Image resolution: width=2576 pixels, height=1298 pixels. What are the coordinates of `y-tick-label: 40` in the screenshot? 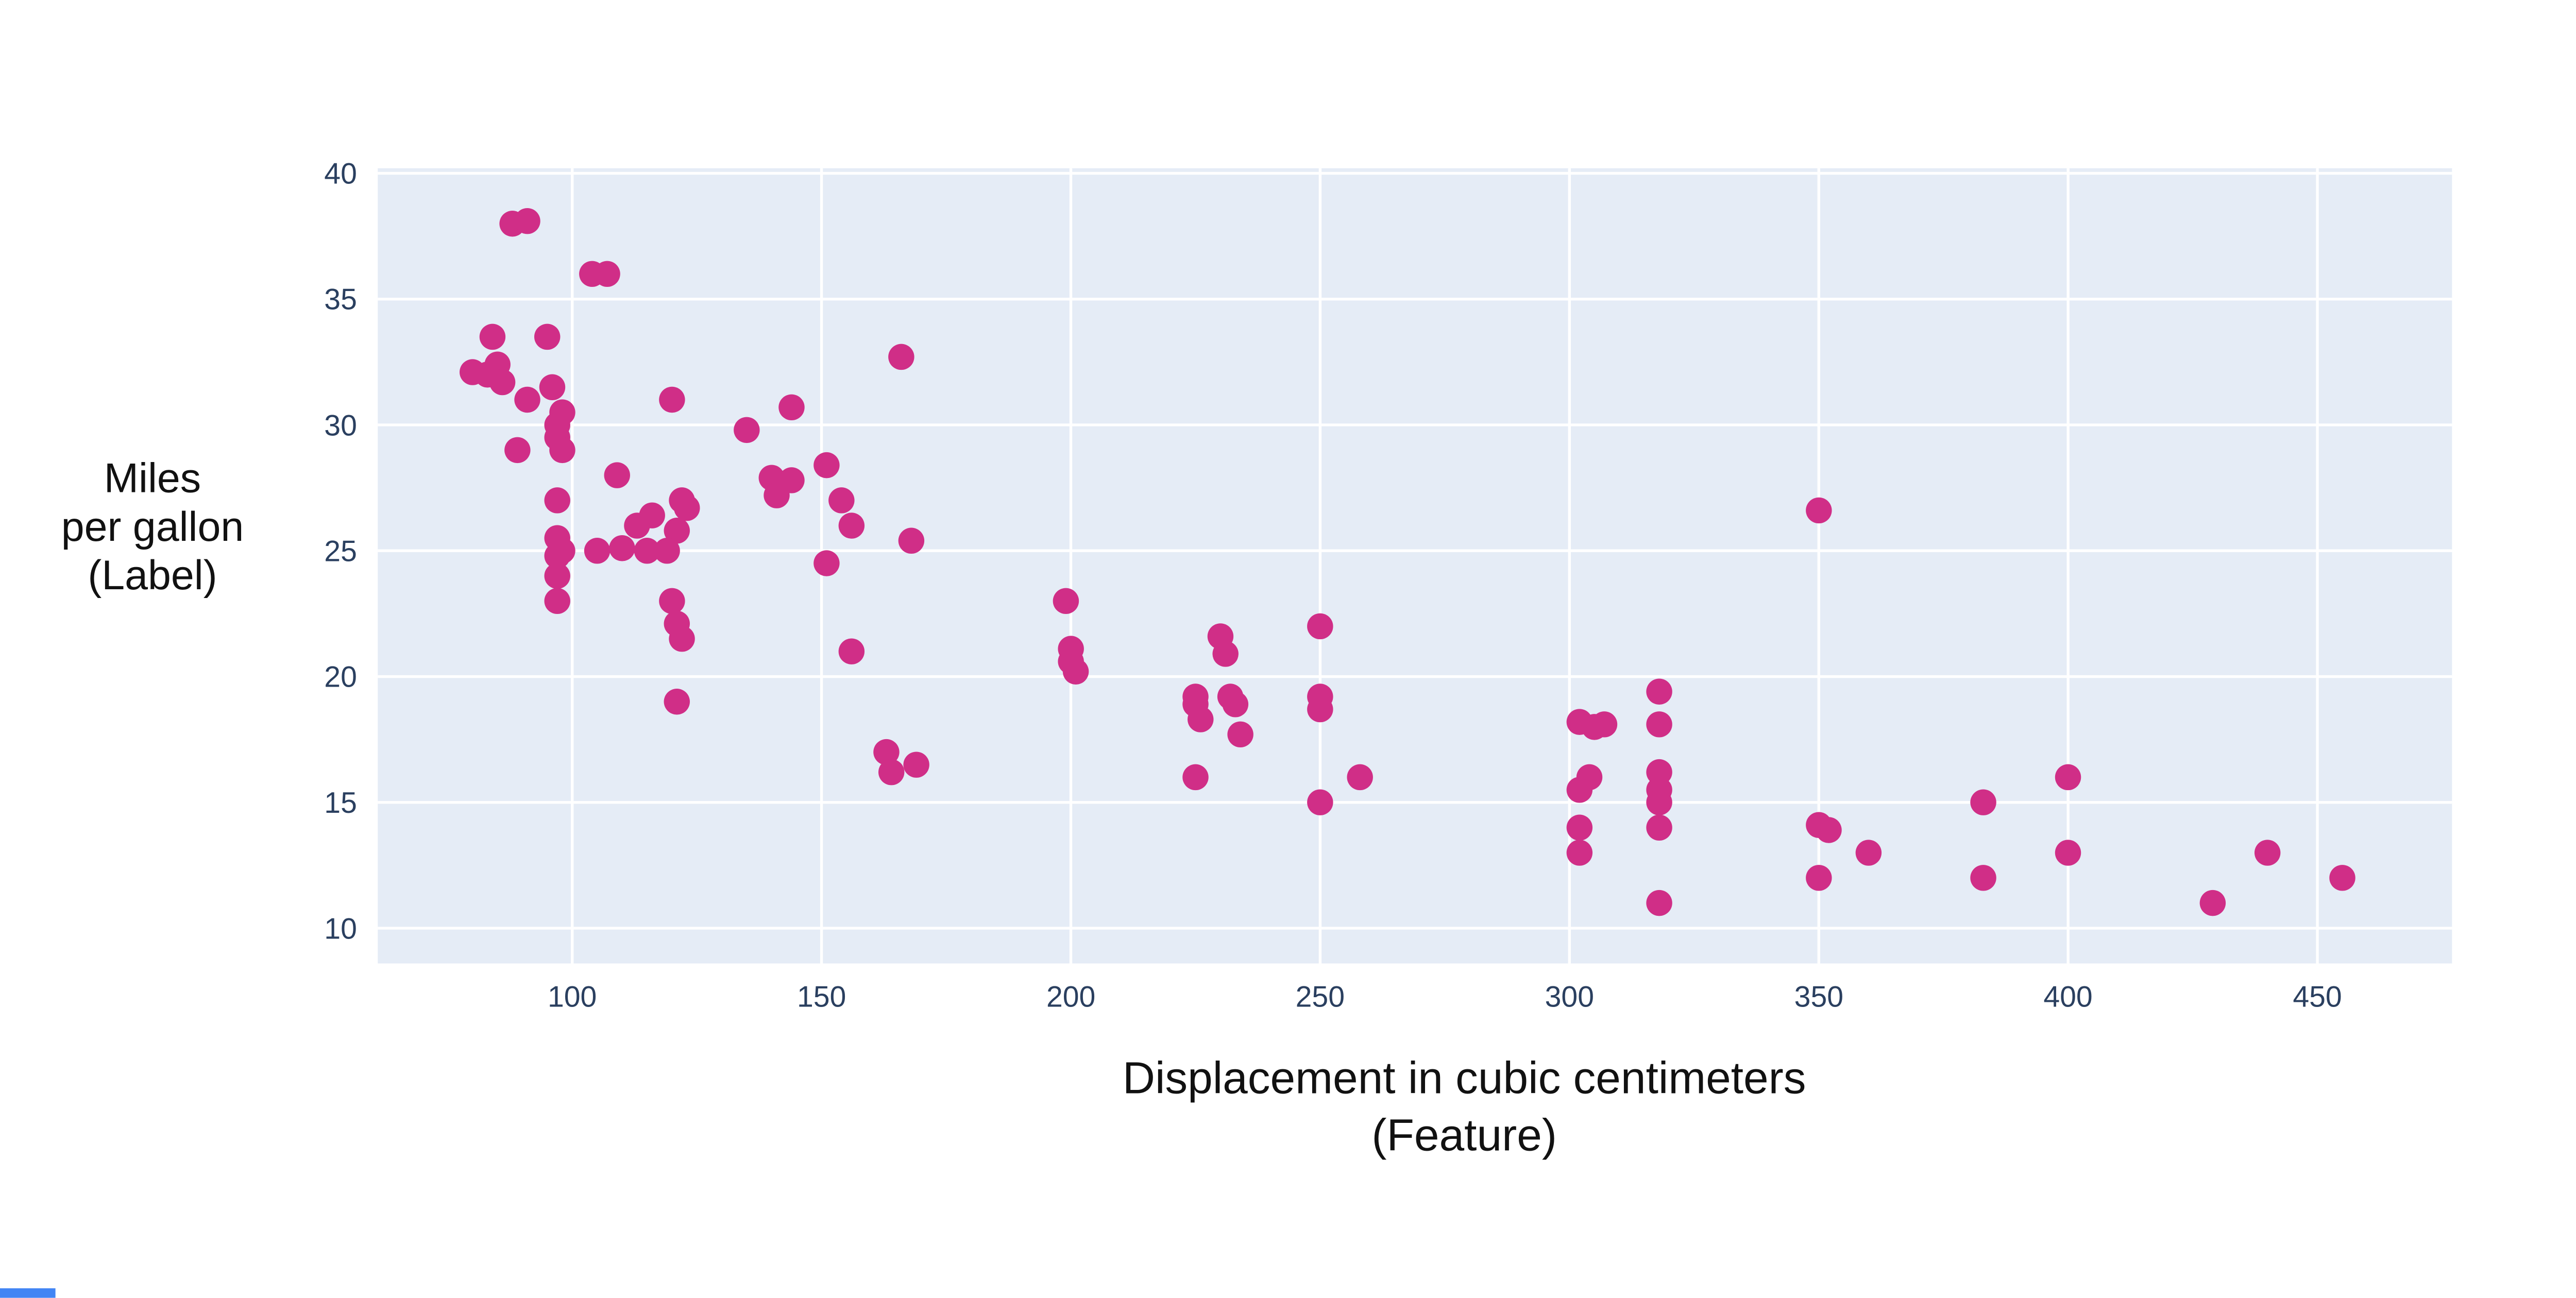 It's located at (340, 174).